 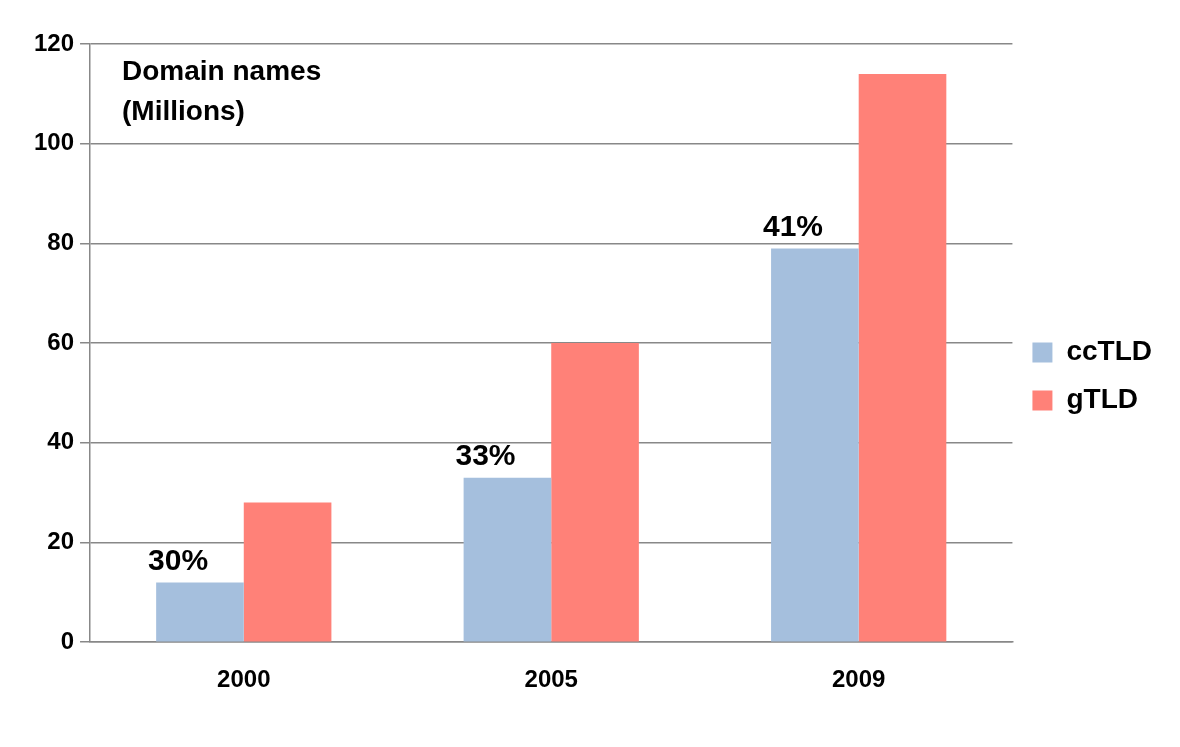 What do you see at coordinates (61, 441) in the screenshot?
I see `y-tick-label: 40` at bounding box center [61, 441].